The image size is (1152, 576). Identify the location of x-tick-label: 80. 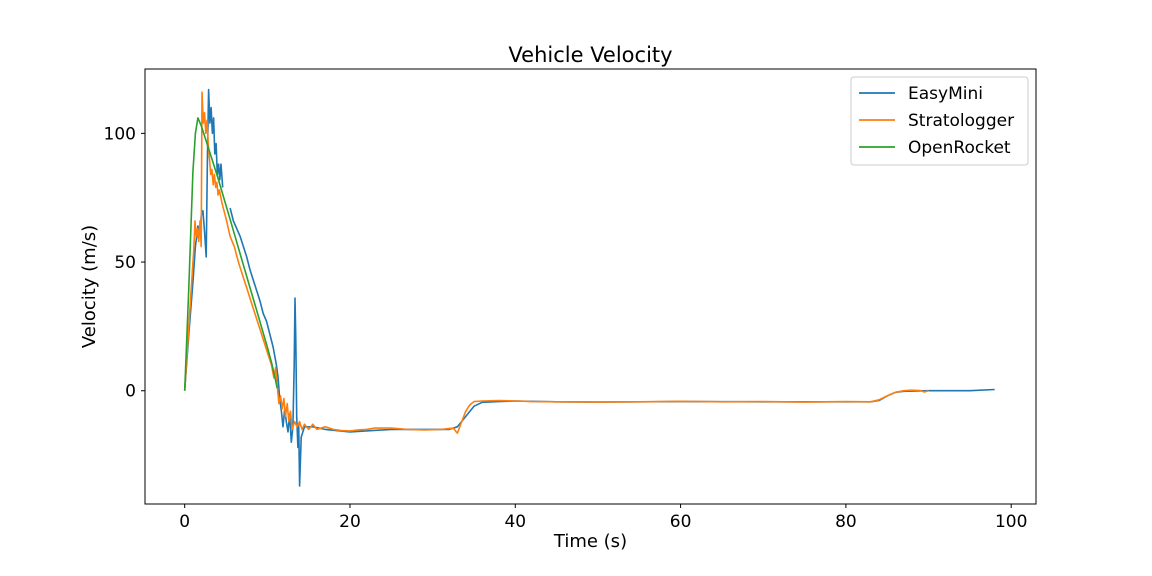
(846, 522).